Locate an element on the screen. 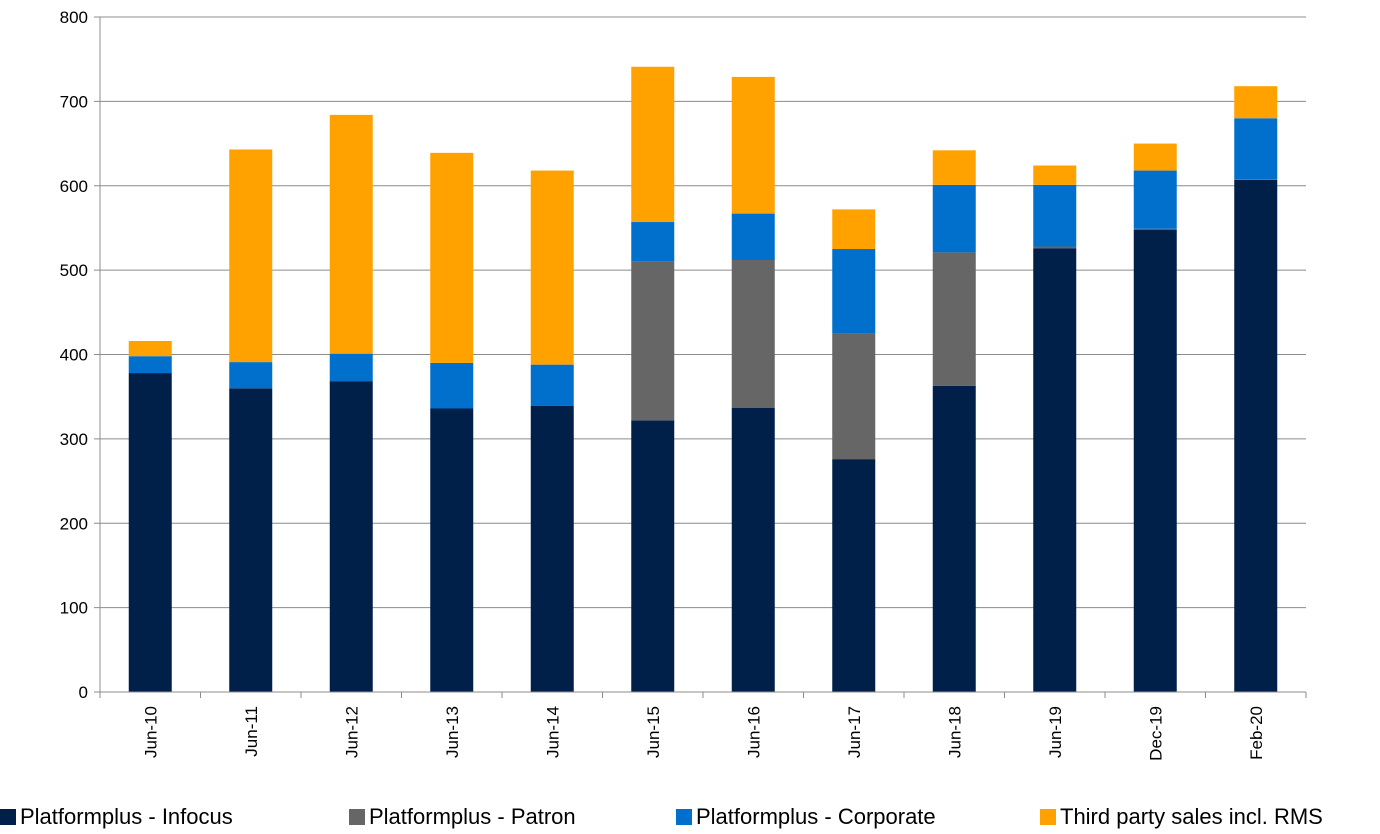  legend-item: Platformplus - Infocus is located at coordinates (116, 817).